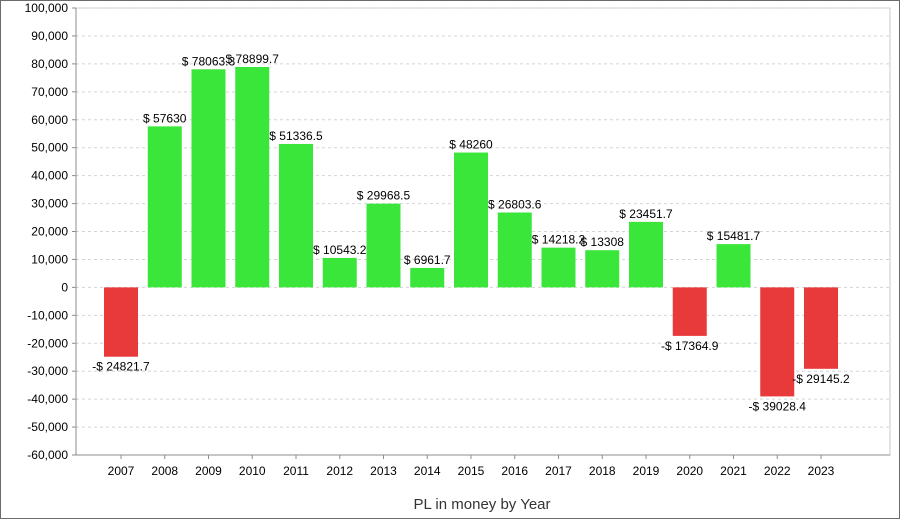 The width and height of the screenshot is (900, 519). Describe the element at coordinates (646, 254) in the screenshot. I see `bar-2019` at that location.